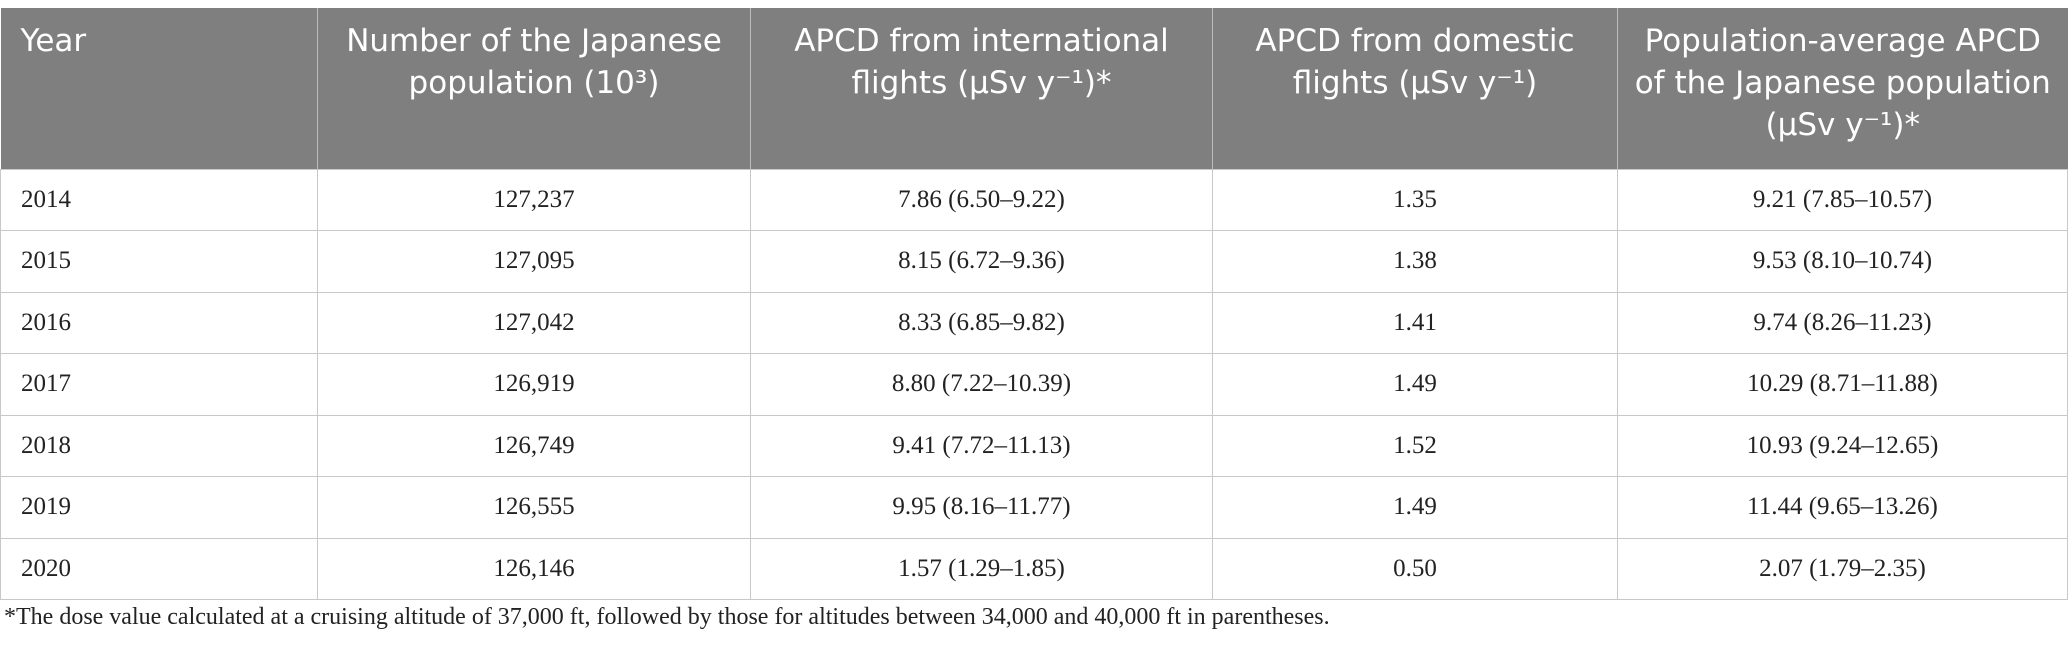 This screenshot has height=649, width=2068. What do you see at coordinates (1842, 445) in the screenshot?
I see `table-cell: 10.93 (9.24–12.65)` at bounding box center [1842, 445].